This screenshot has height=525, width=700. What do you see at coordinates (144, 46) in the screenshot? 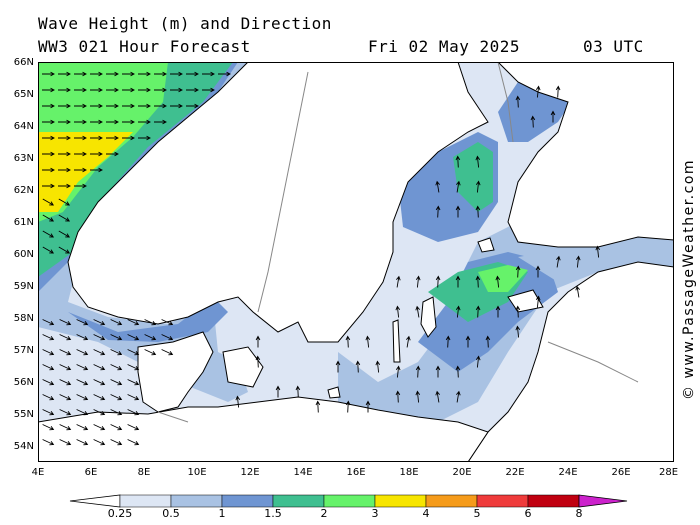
I see `forecast-label: WW3 021 Hour Forecast` at bounding box center [144, 46].